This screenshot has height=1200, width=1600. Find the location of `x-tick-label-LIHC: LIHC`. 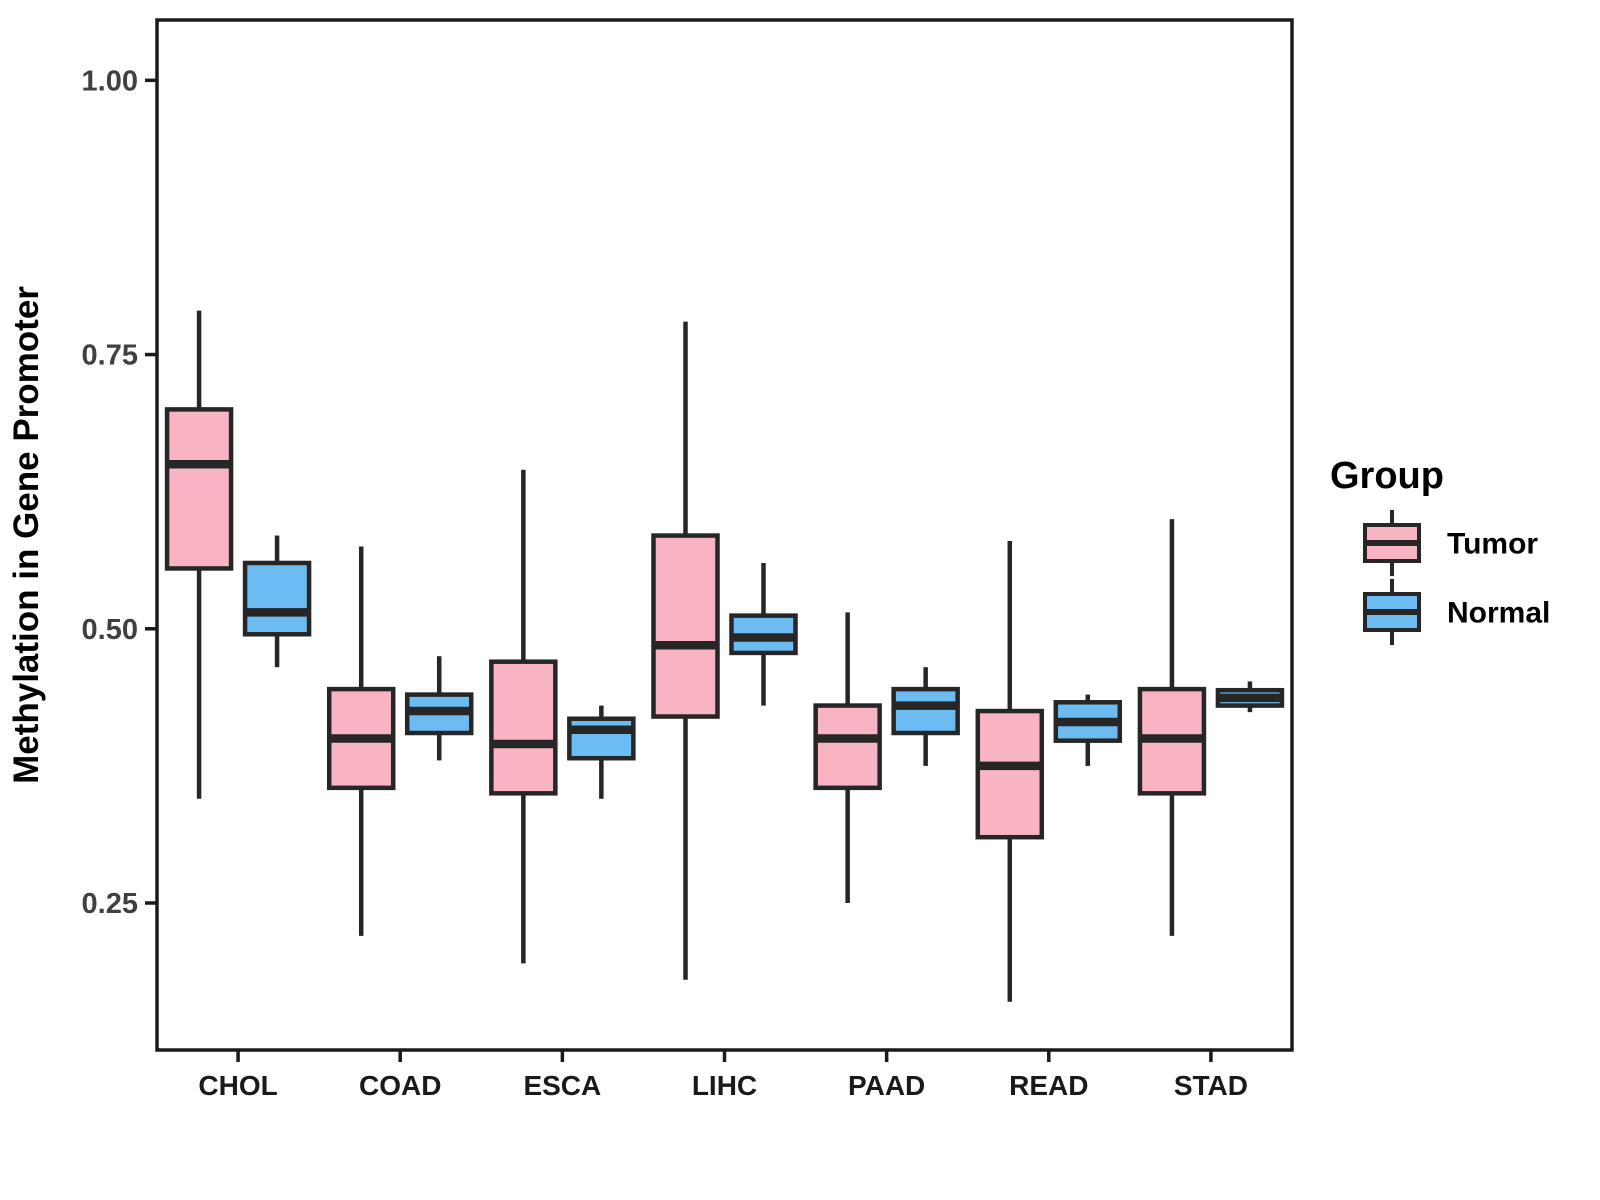

x-tick-label-LIHC: LIHC is located at coordinates (724, 1085).